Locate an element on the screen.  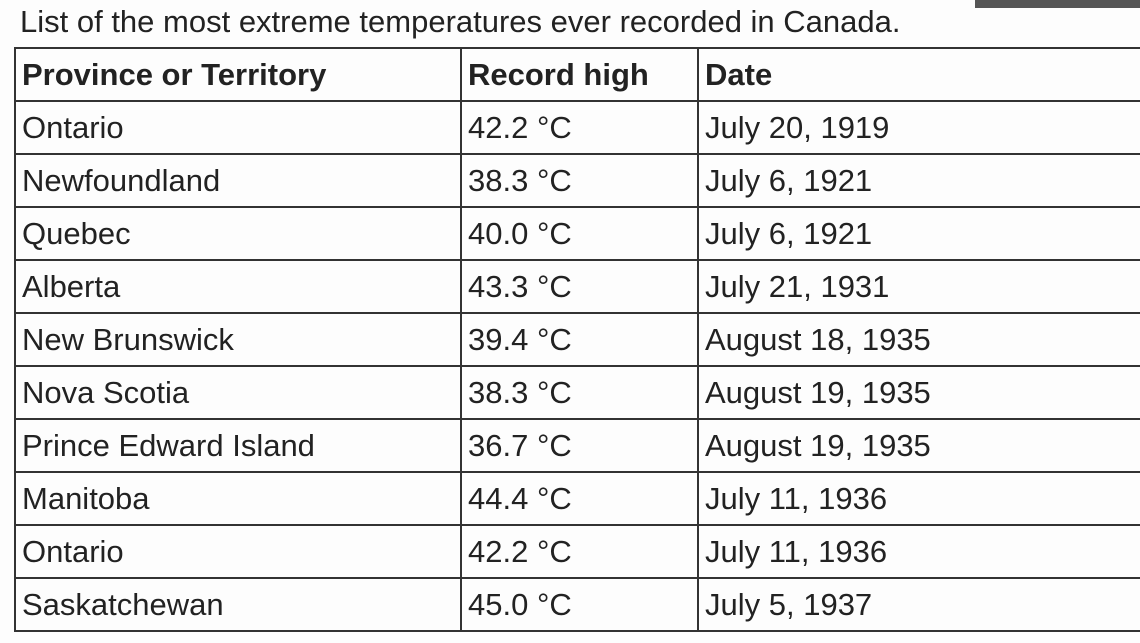
table-cell: 39.4 °C is located at coordinates (579, 339).